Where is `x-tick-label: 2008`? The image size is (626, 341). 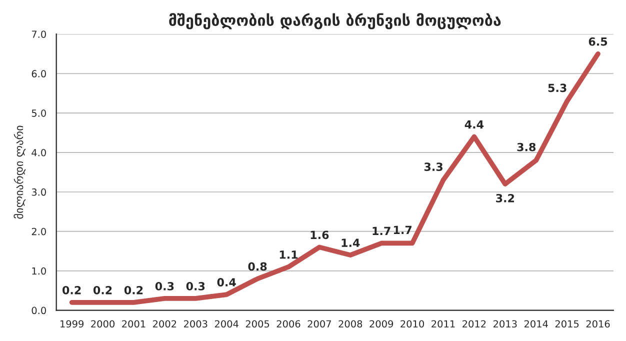 x-tick-label: 2008 is located at coordinates (350, 324).